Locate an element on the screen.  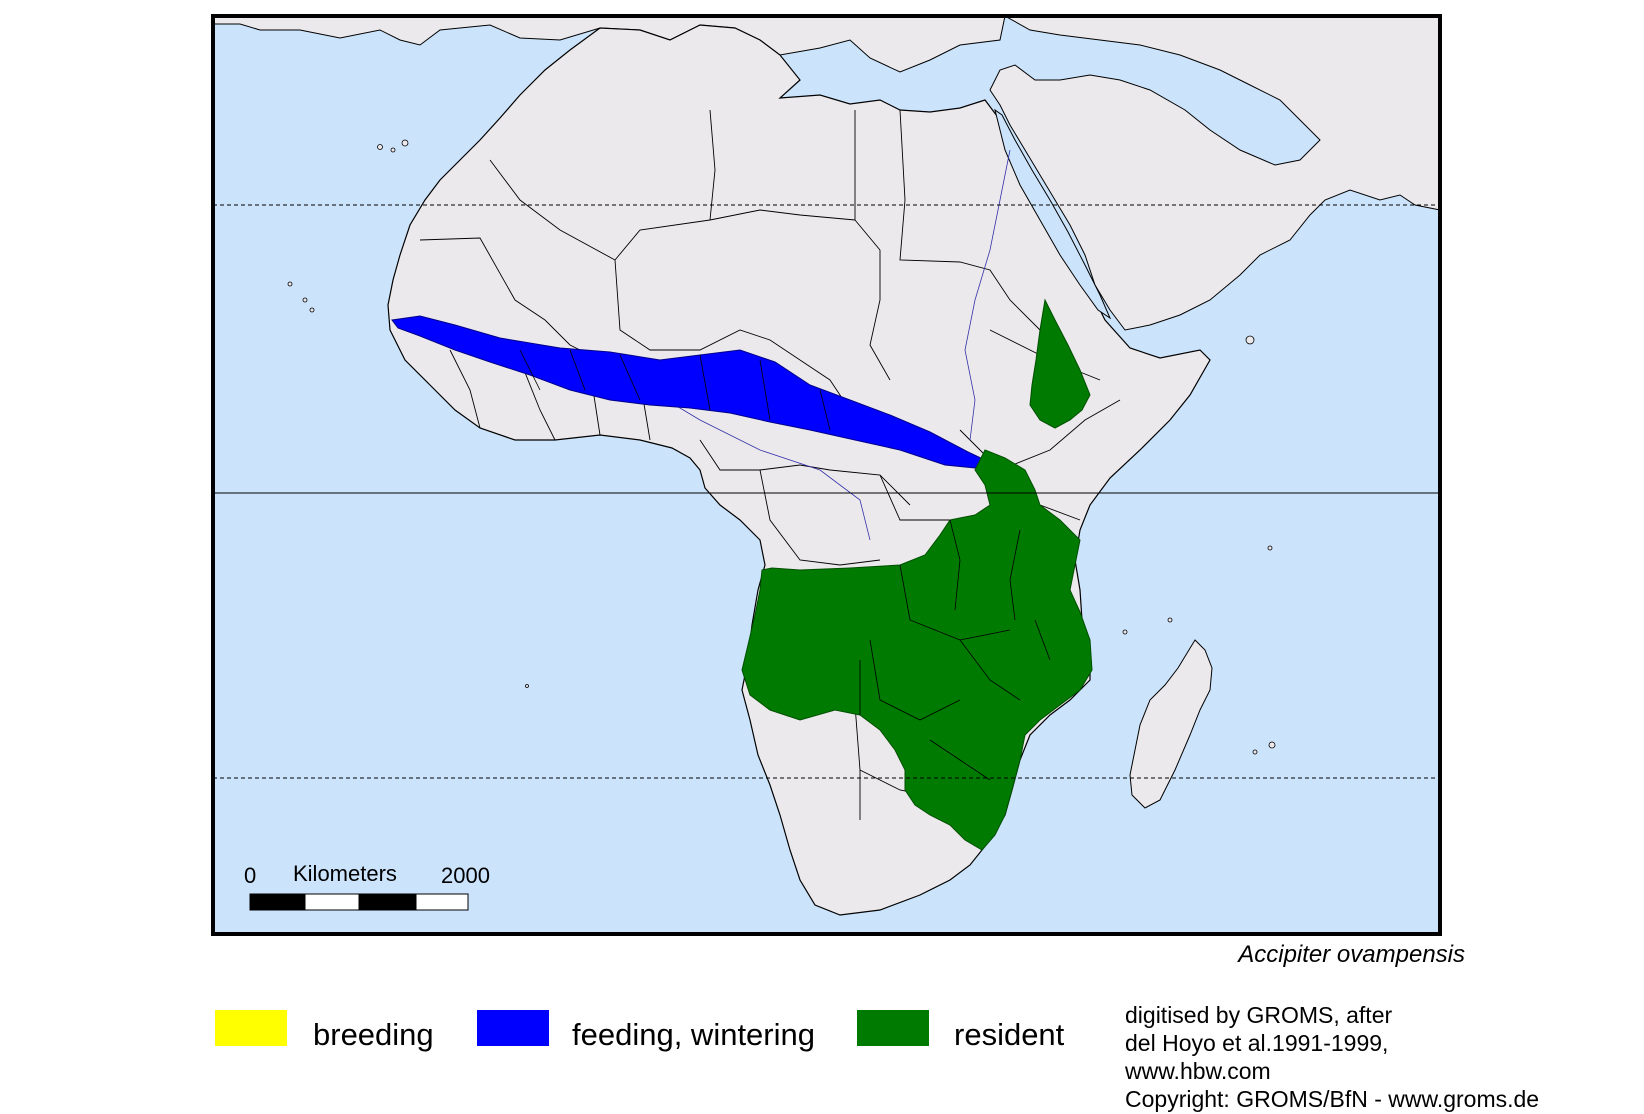
resident-range-ethiopia is located at coordinates (1060, 363).